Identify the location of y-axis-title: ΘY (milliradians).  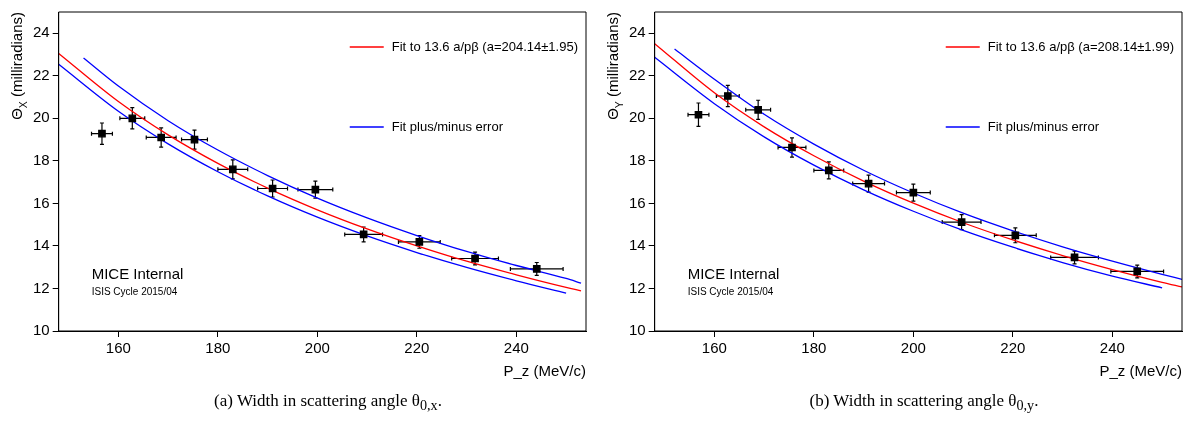
(614, 65).